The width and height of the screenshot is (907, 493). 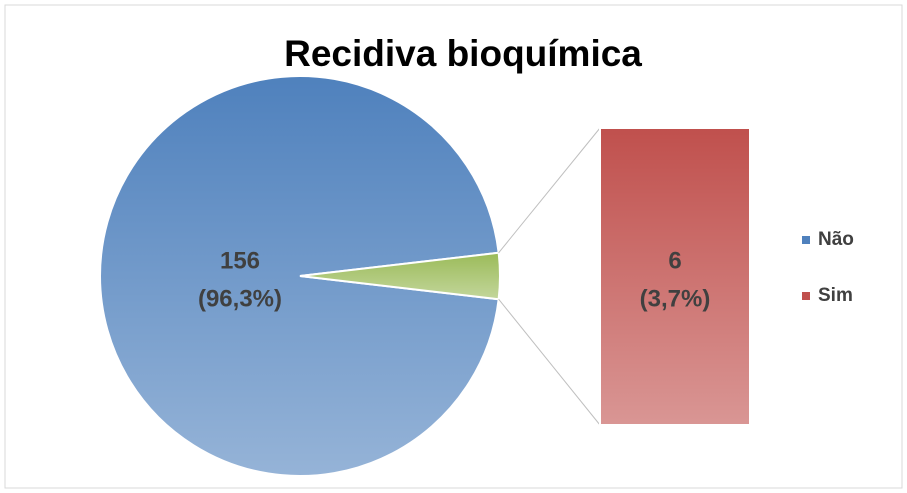 What do you see at coordinates (835, 295) in the screenshot?
I see `legend-label: Sim` at bounding box center [835, 295].